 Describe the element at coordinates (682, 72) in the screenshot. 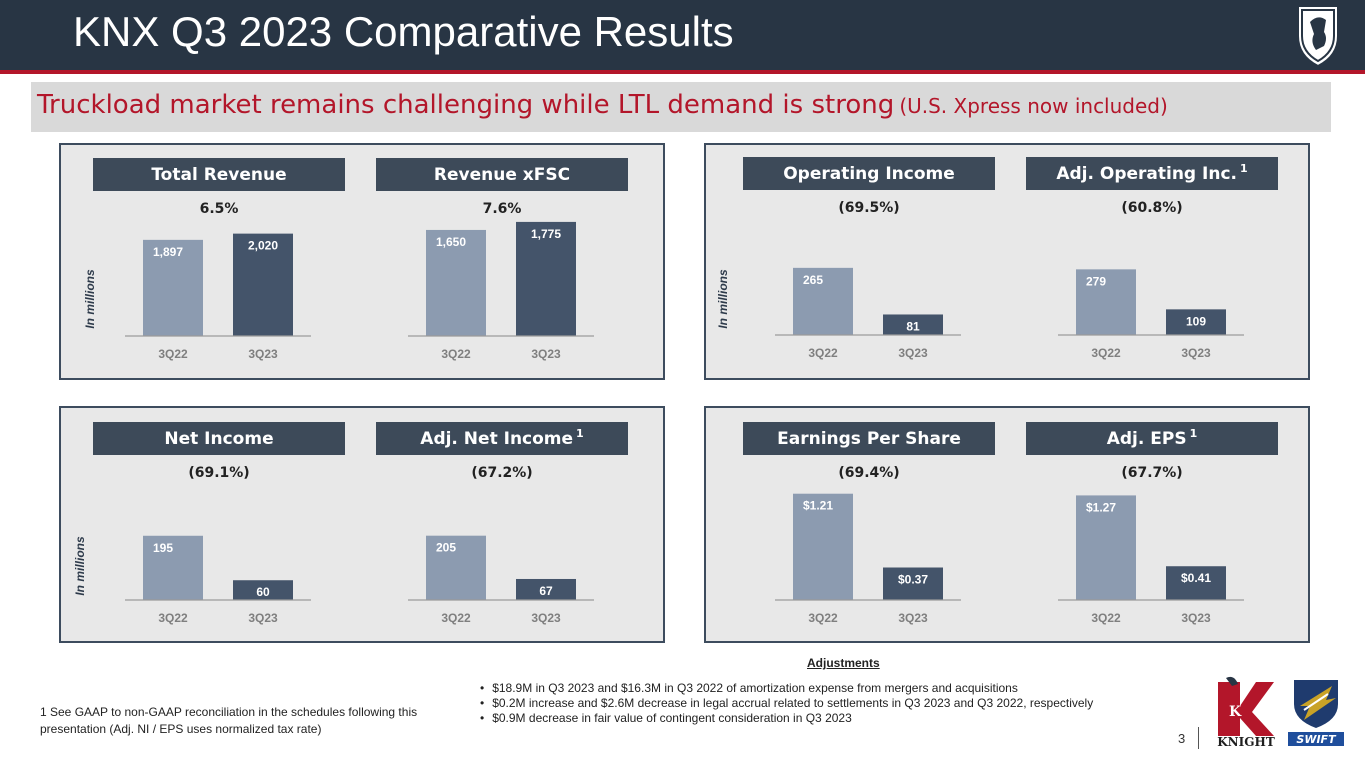

I see `title-bar-accent-line` at that location.